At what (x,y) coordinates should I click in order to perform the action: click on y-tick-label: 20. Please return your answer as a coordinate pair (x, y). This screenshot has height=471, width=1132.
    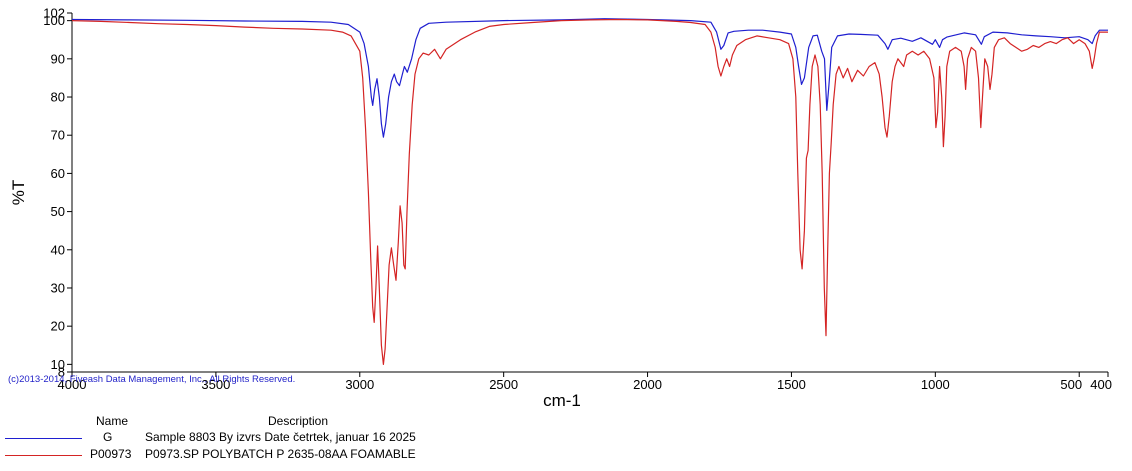
    Looking at the image, I should click on (58, 326).